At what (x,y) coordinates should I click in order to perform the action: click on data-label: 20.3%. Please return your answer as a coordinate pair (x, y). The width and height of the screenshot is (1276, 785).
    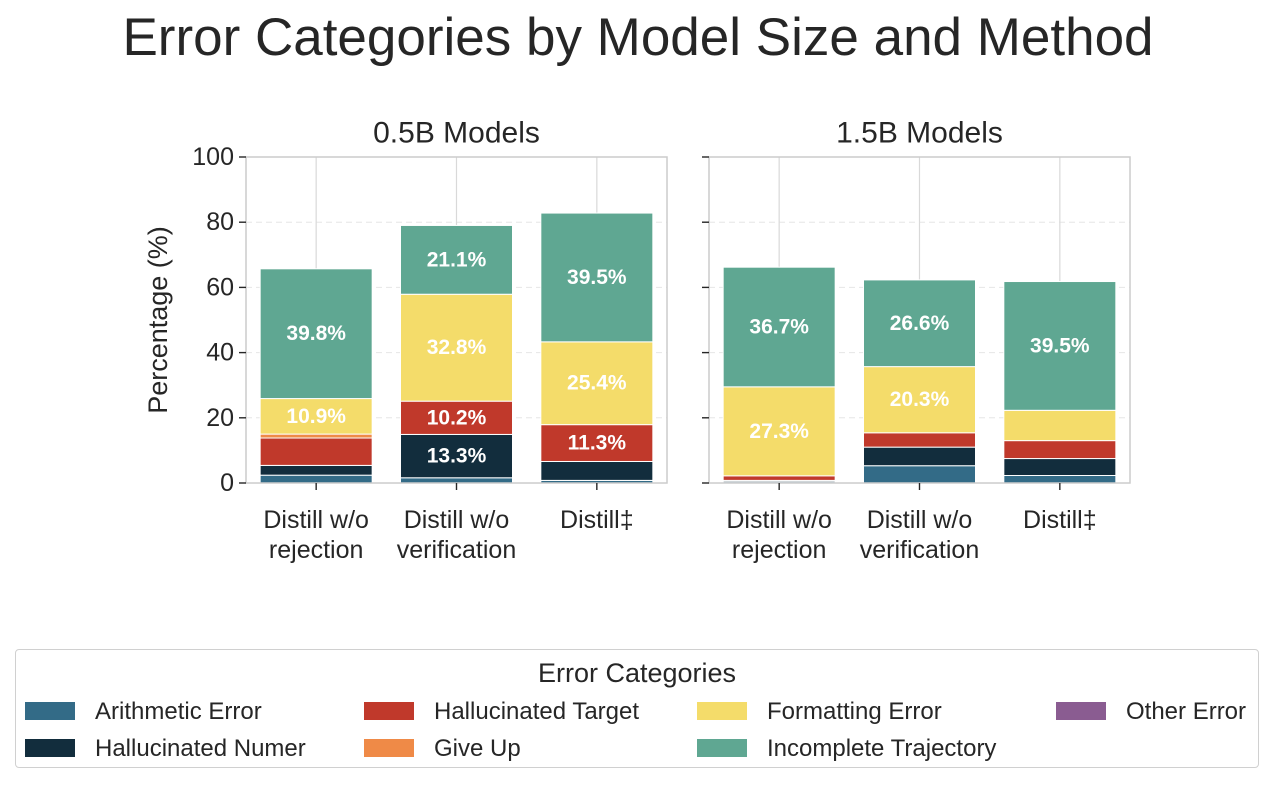
    Looking at the image, I should click on (920, 399).